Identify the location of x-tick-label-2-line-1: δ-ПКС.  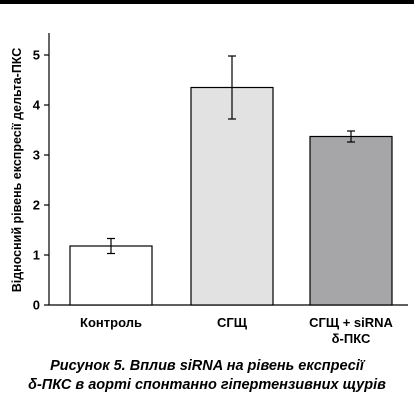
(351, 338).